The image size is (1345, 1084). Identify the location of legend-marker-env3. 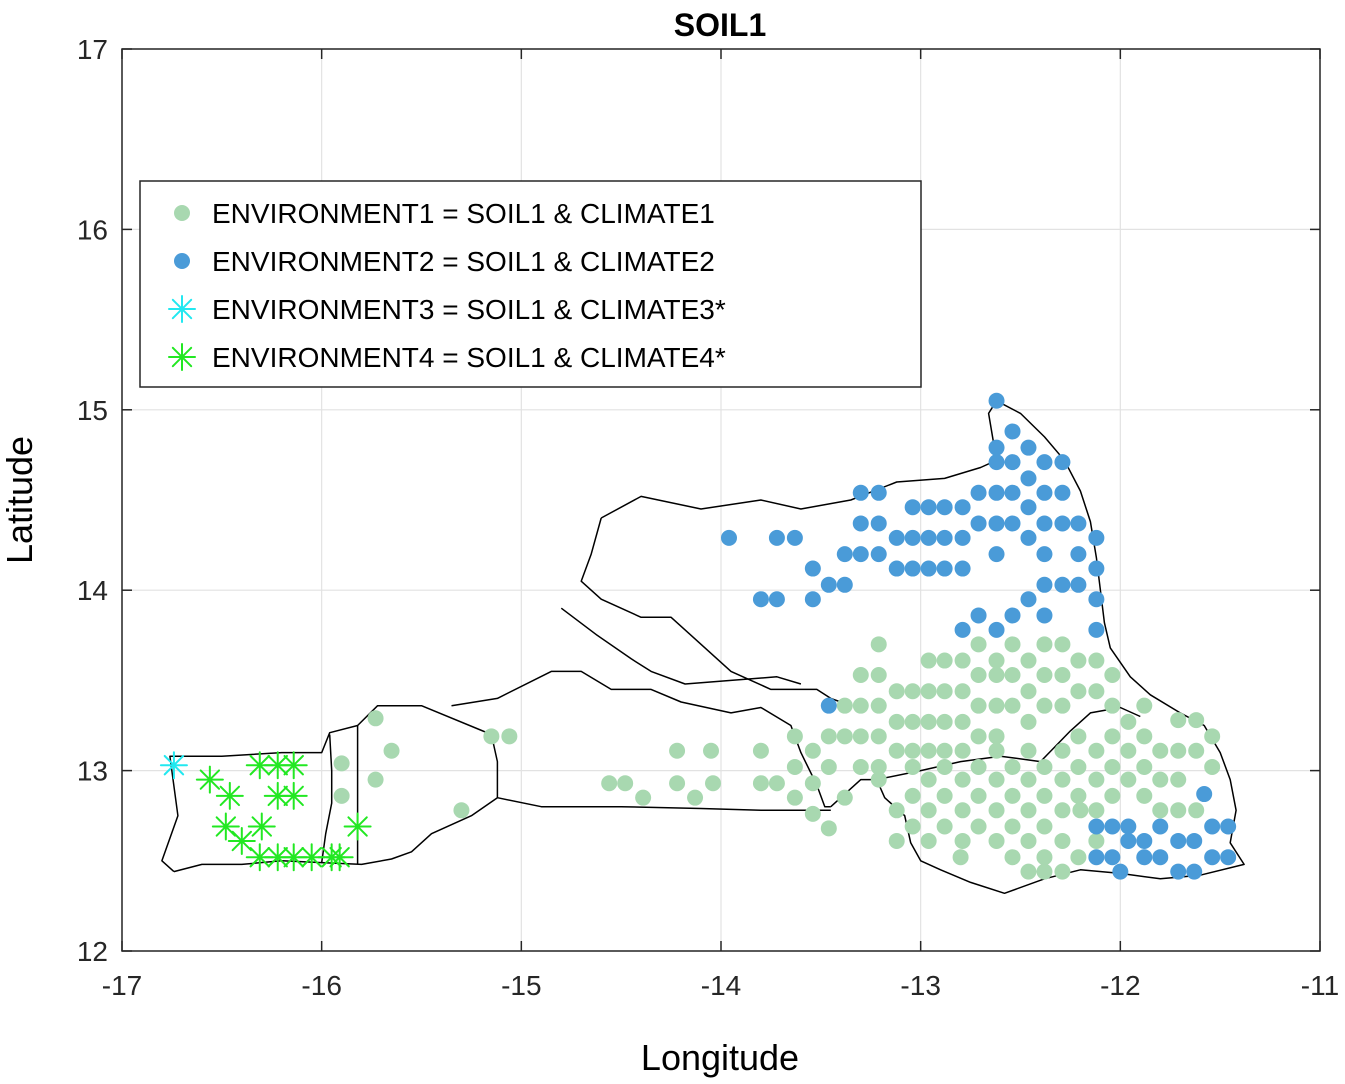
(182, 309).